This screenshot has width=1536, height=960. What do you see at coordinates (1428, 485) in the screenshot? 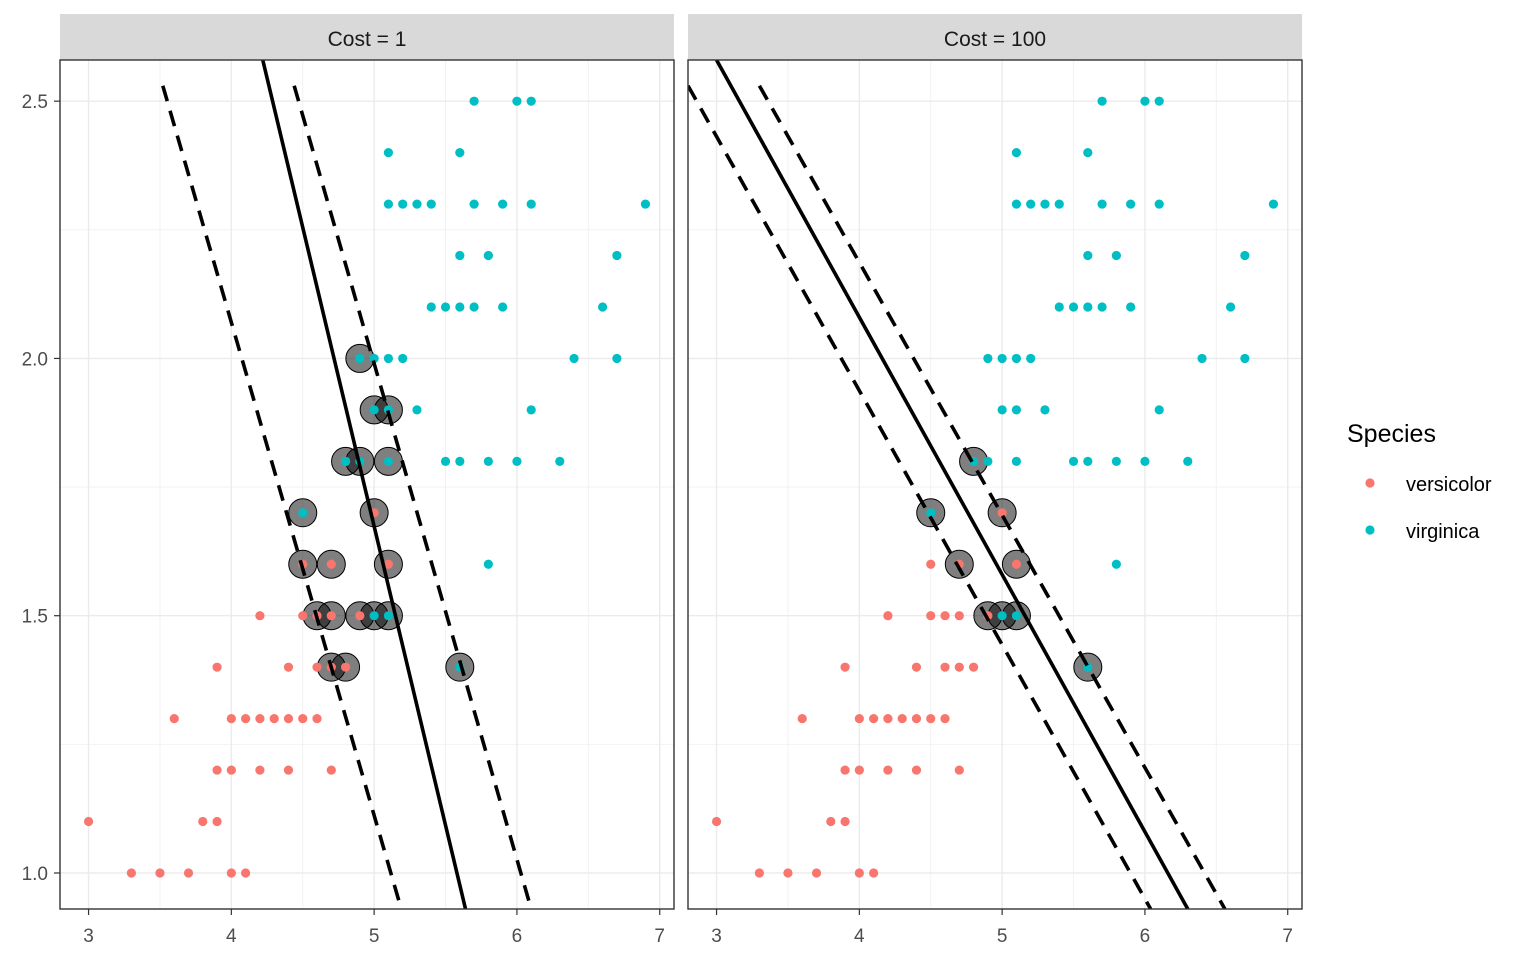
I see `legend-entry-versicolor: versicolor` at bounding box center [1428, 485].